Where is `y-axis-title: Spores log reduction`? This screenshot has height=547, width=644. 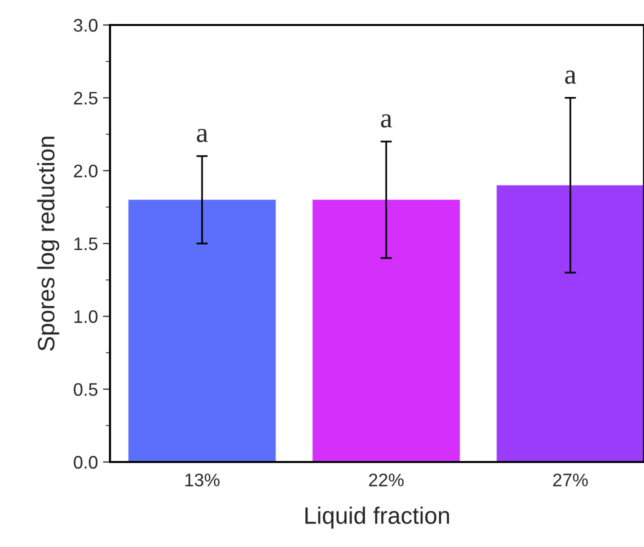 y-axis-title: Spores log reduction is located at coordinates (48, 243).